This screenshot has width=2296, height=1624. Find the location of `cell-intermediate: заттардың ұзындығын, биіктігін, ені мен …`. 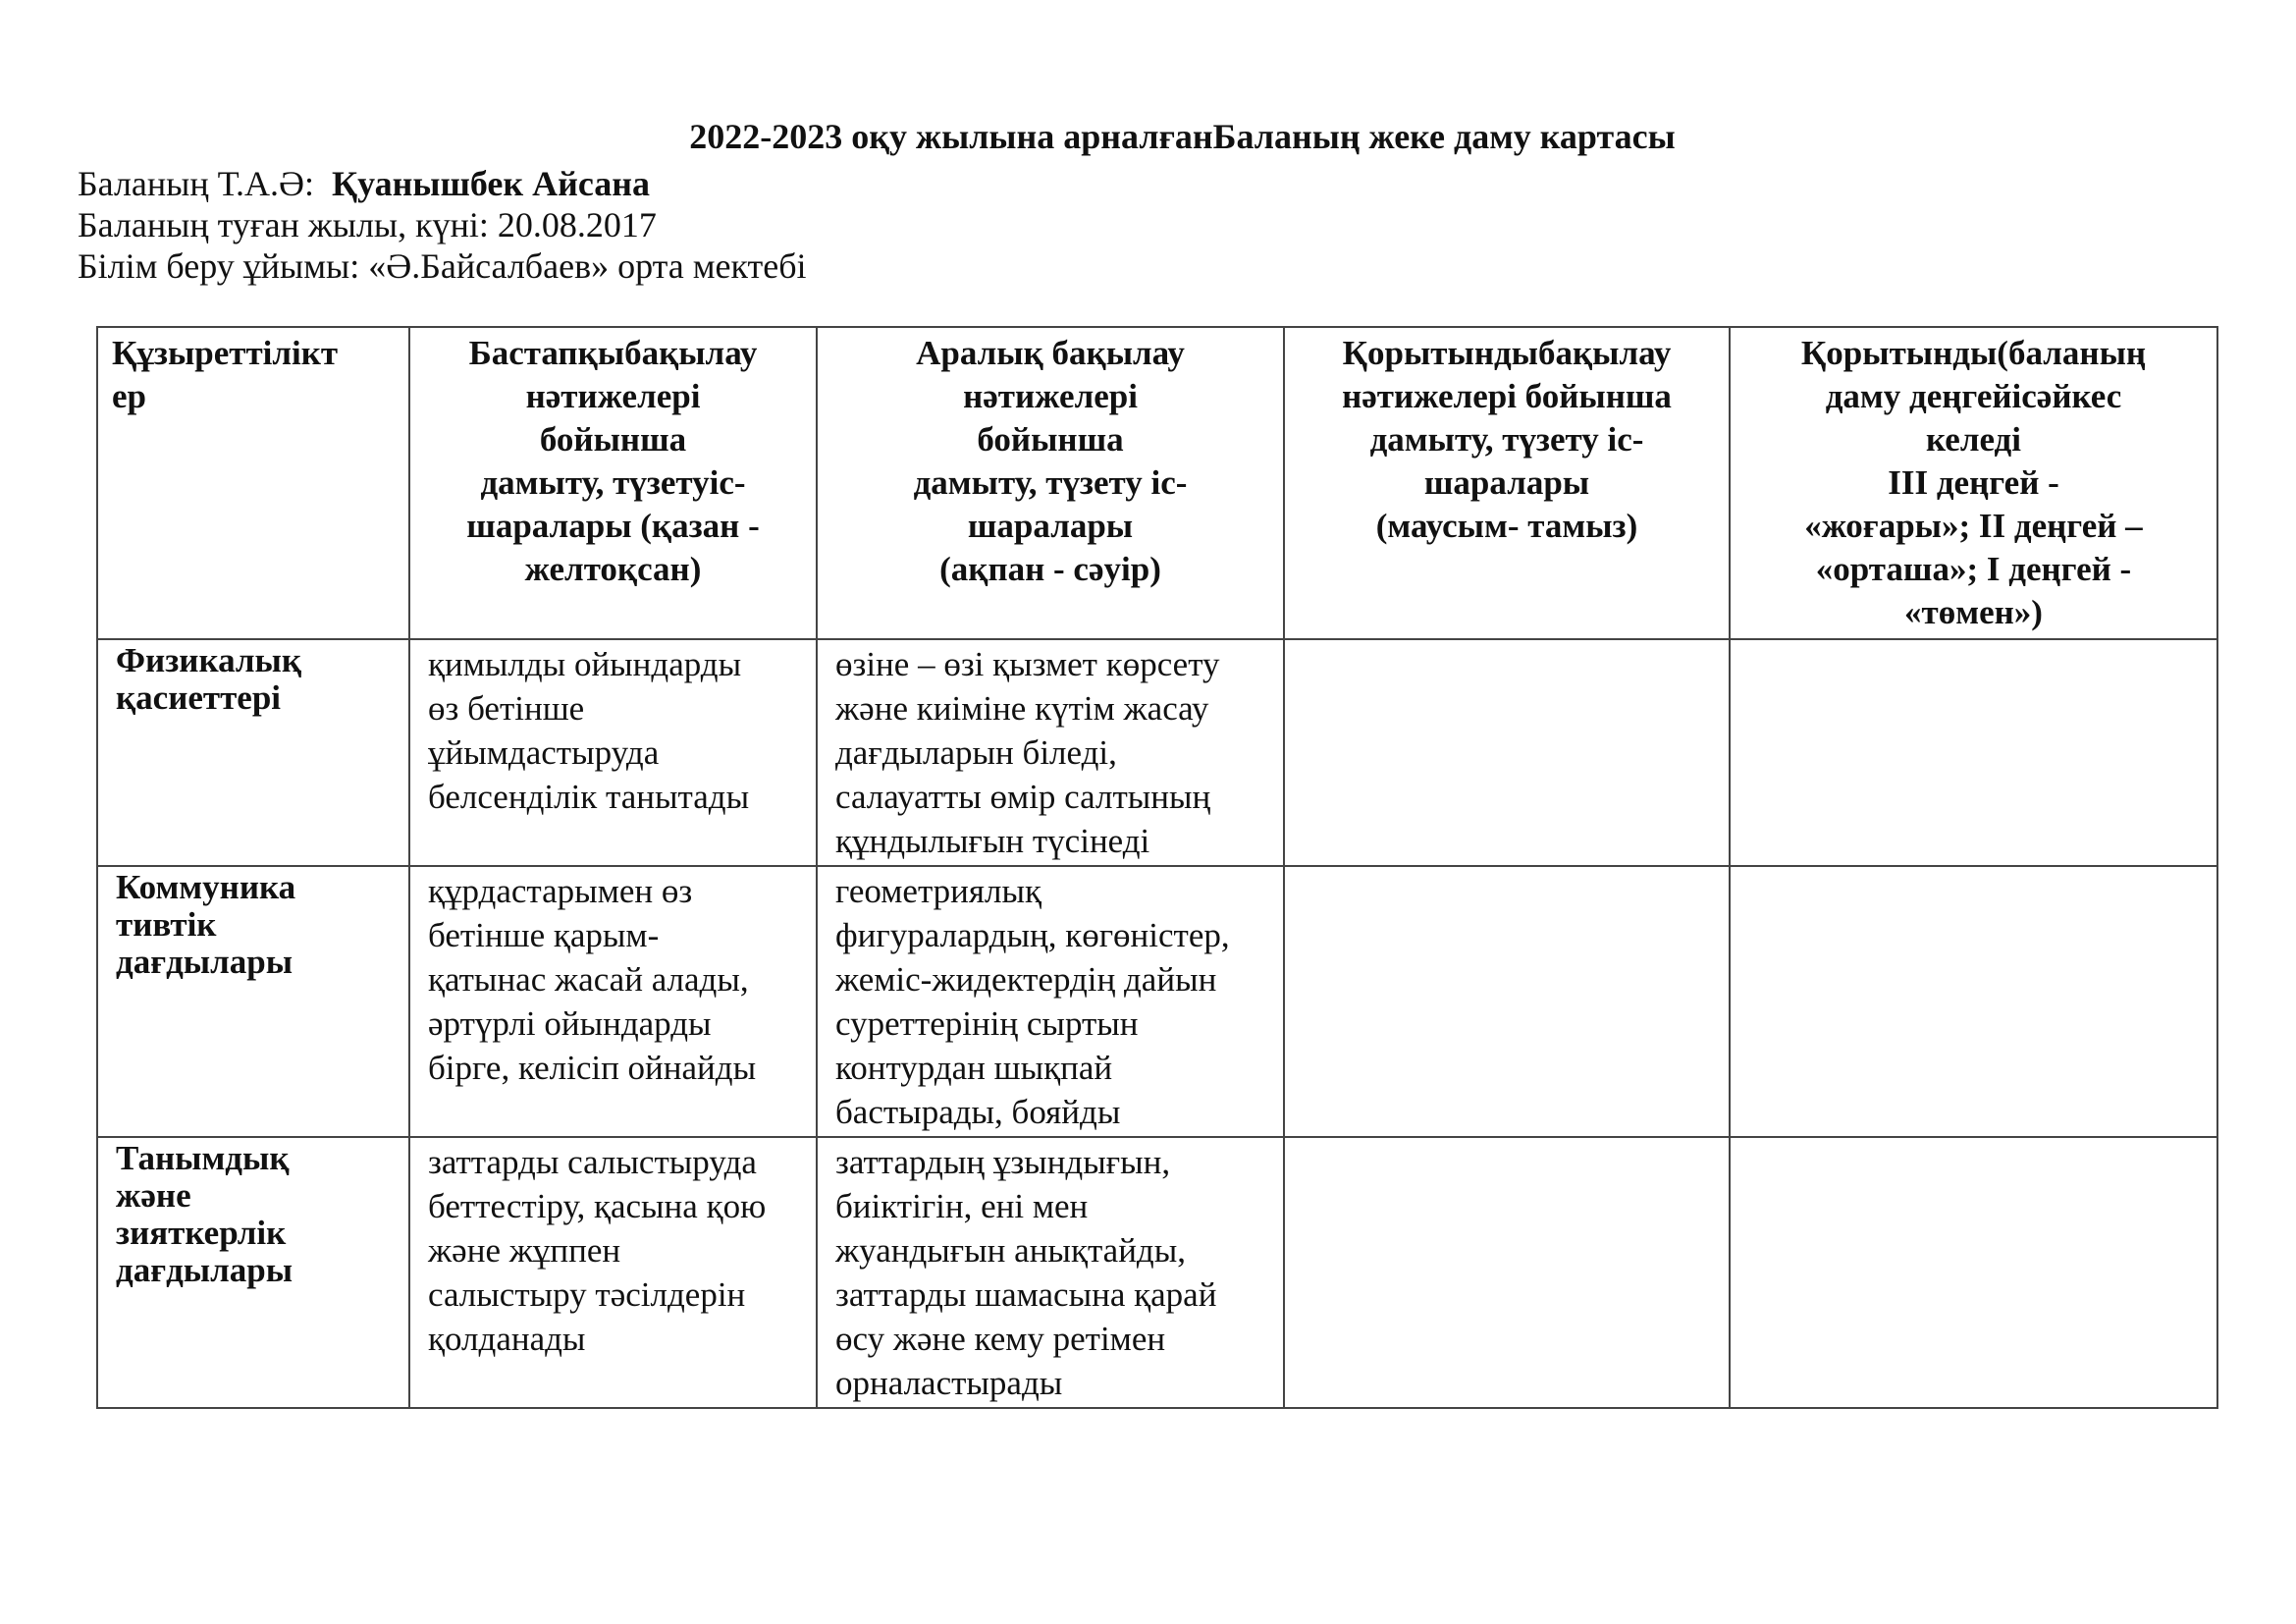

cell-intermediate: заттардың ұзындығын, биіктігін, ені мен … is located at coordinates (1051, 1272).